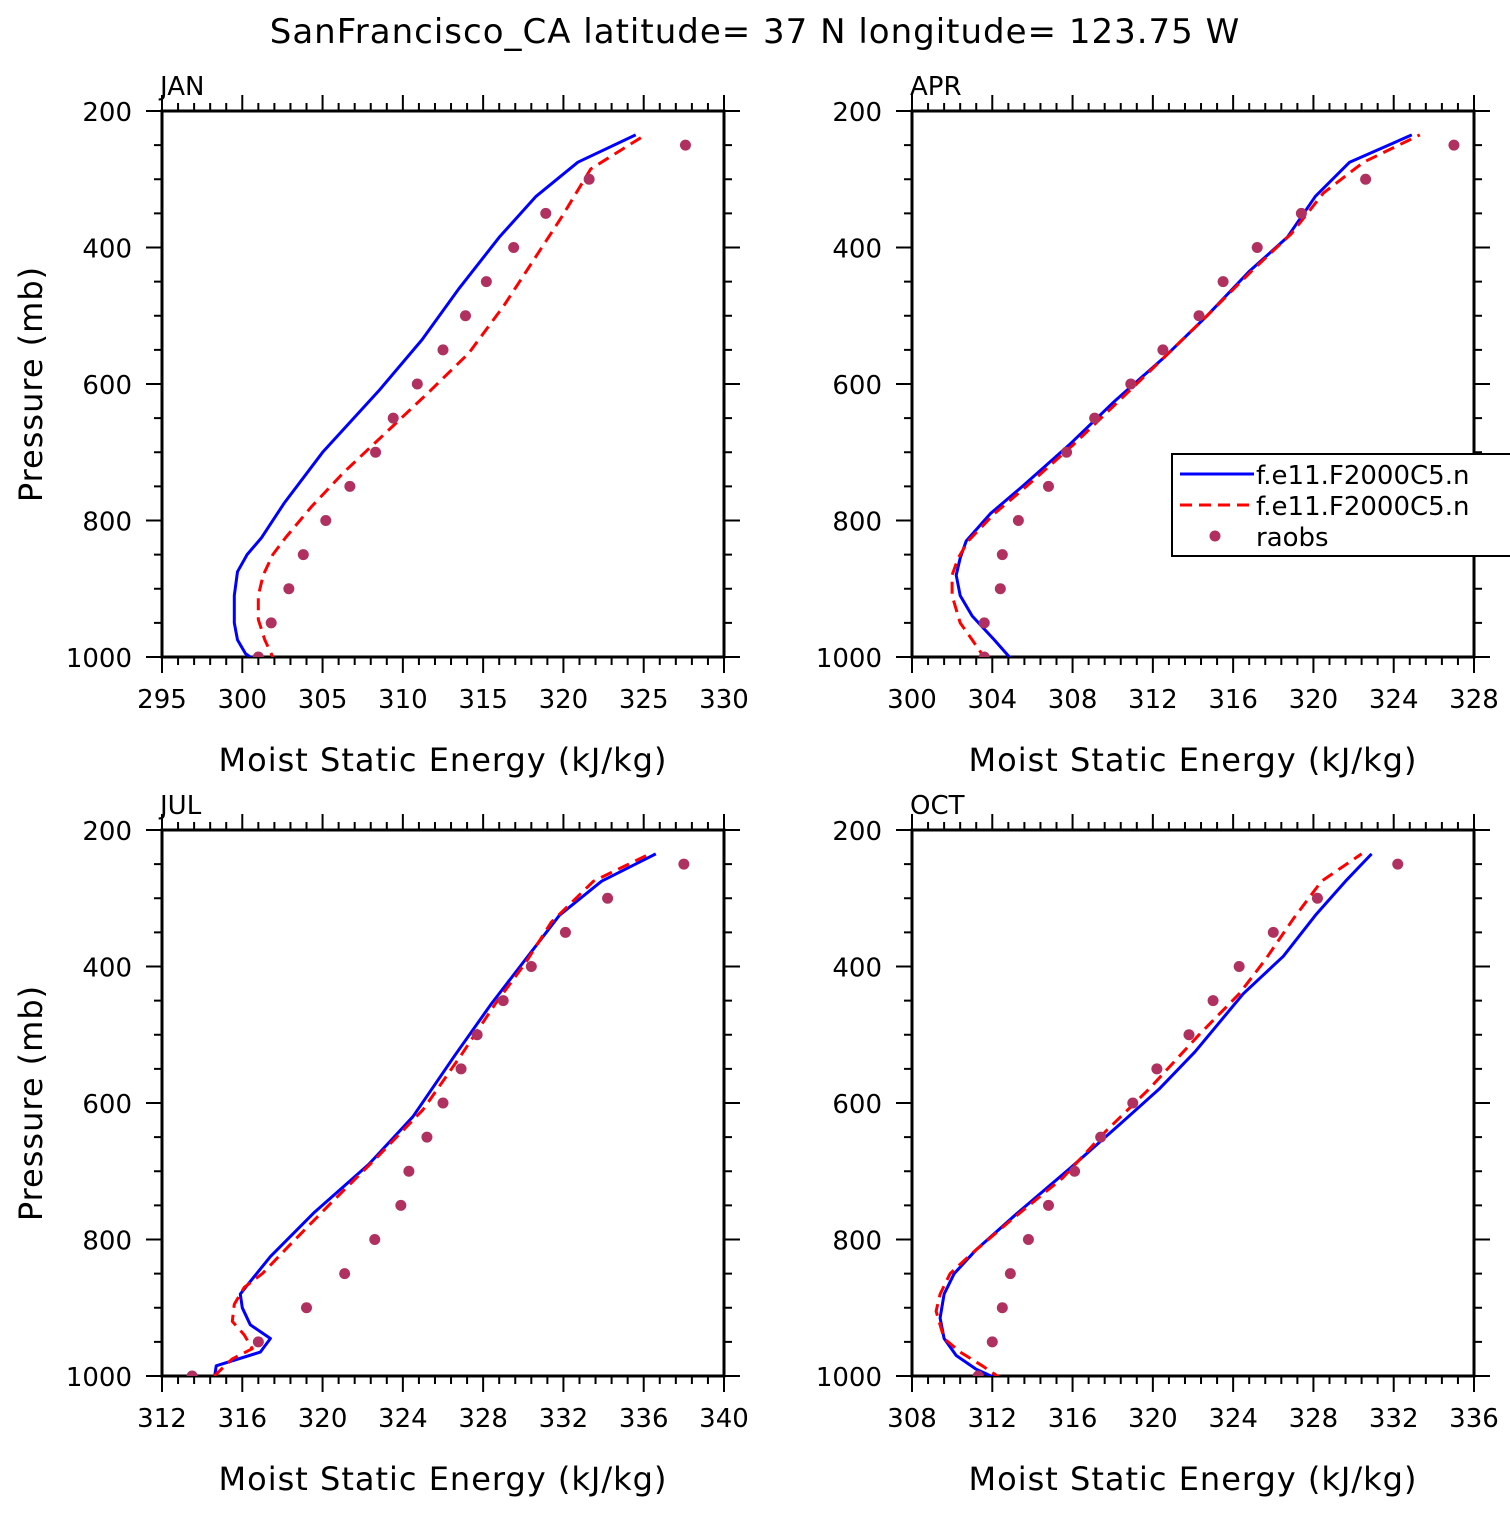 This screenshot has height=1514, width=1510. I want to click on panel-title: APR, so click(936, 87).